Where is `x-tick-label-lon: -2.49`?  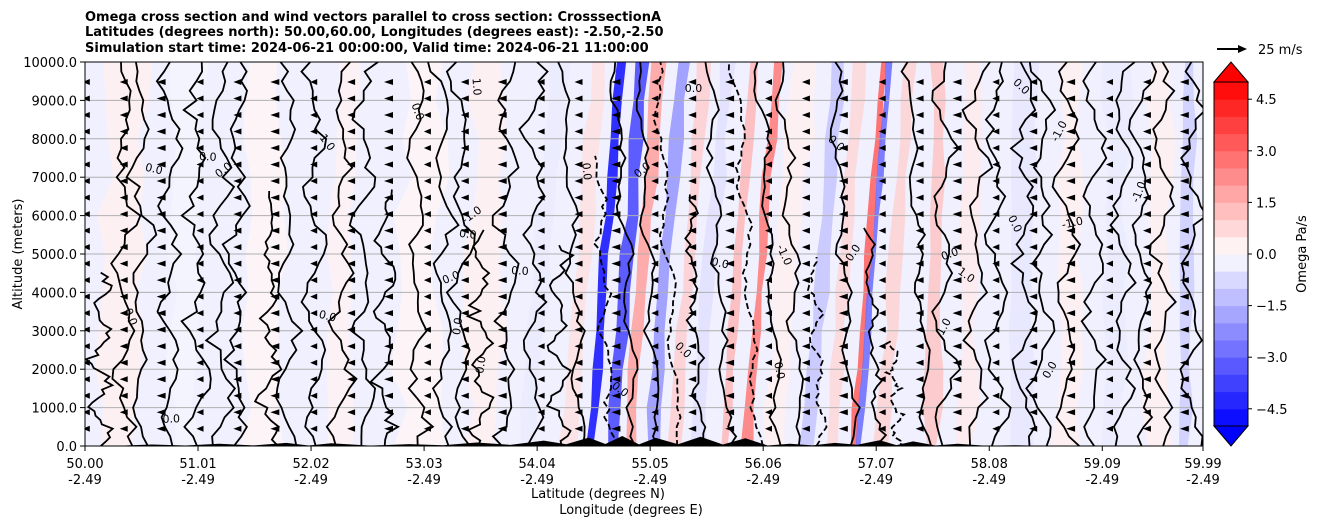 x-tick-label-lon: -2.49 is located at coordinates (876, 480).